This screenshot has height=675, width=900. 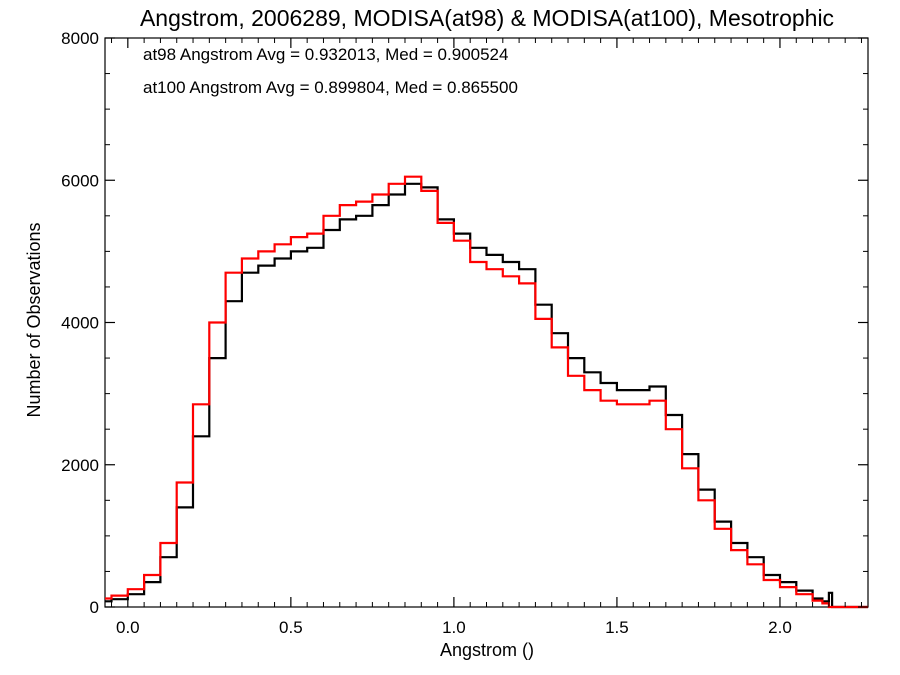 What do you see at coordinates (34, 319) in the screenshot?
I see `y-axis-label: Number of Observations` at bounding box center [34, 319].